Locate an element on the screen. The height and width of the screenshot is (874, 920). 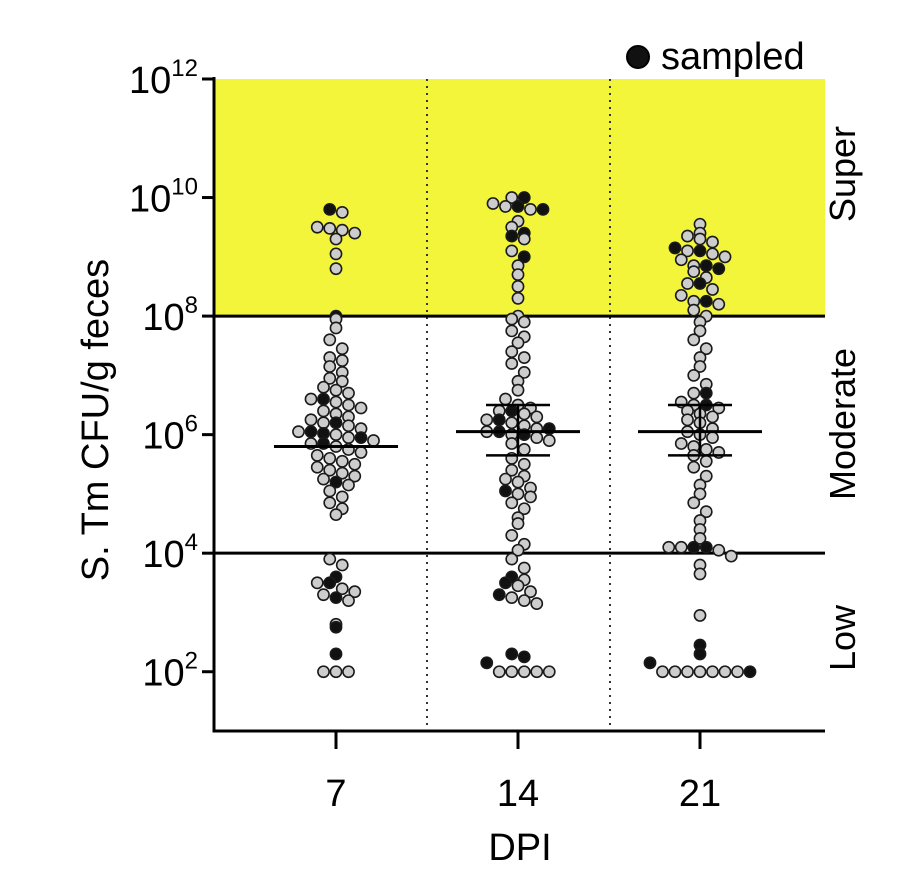
zone-label-low: Low is located at coordinates (842, 637).